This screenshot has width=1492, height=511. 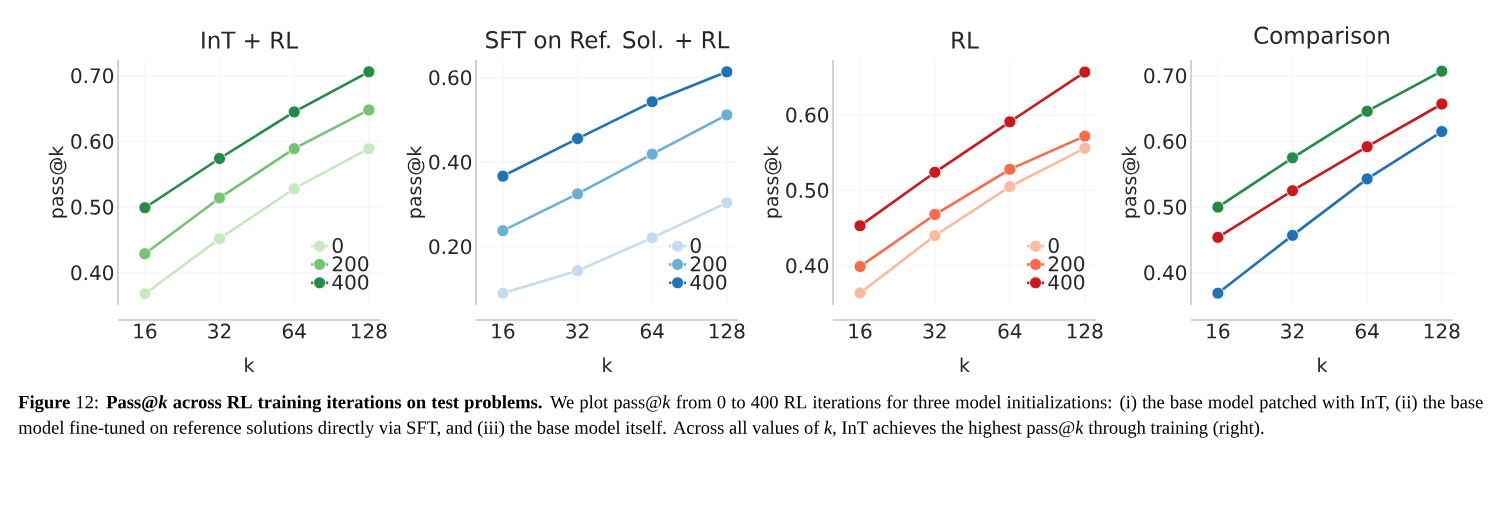 I want to click on y-tick-label: 0.20, so click(x=450, y=247).